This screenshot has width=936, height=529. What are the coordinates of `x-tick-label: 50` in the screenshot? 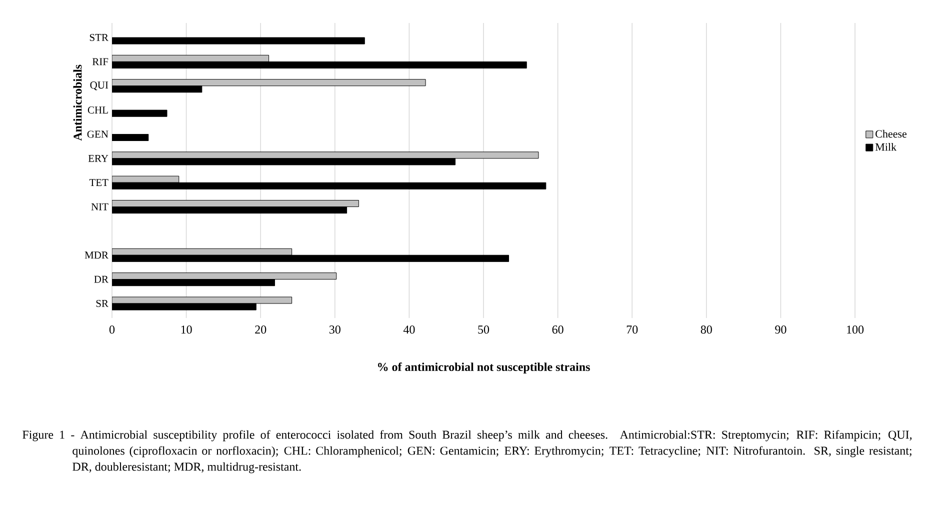 It's located at (484, 330).